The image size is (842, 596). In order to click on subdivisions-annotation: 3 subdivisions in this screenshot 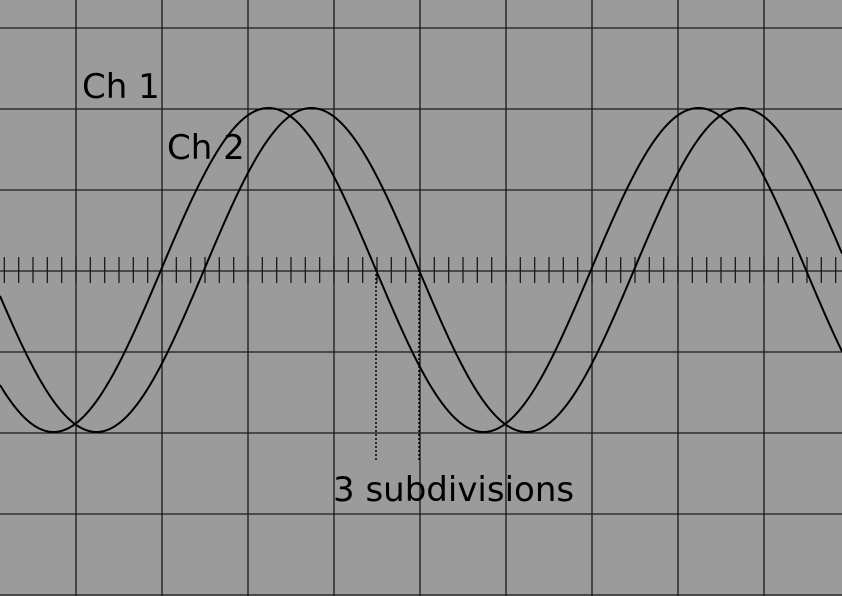, I will do `click(453, 490)`.